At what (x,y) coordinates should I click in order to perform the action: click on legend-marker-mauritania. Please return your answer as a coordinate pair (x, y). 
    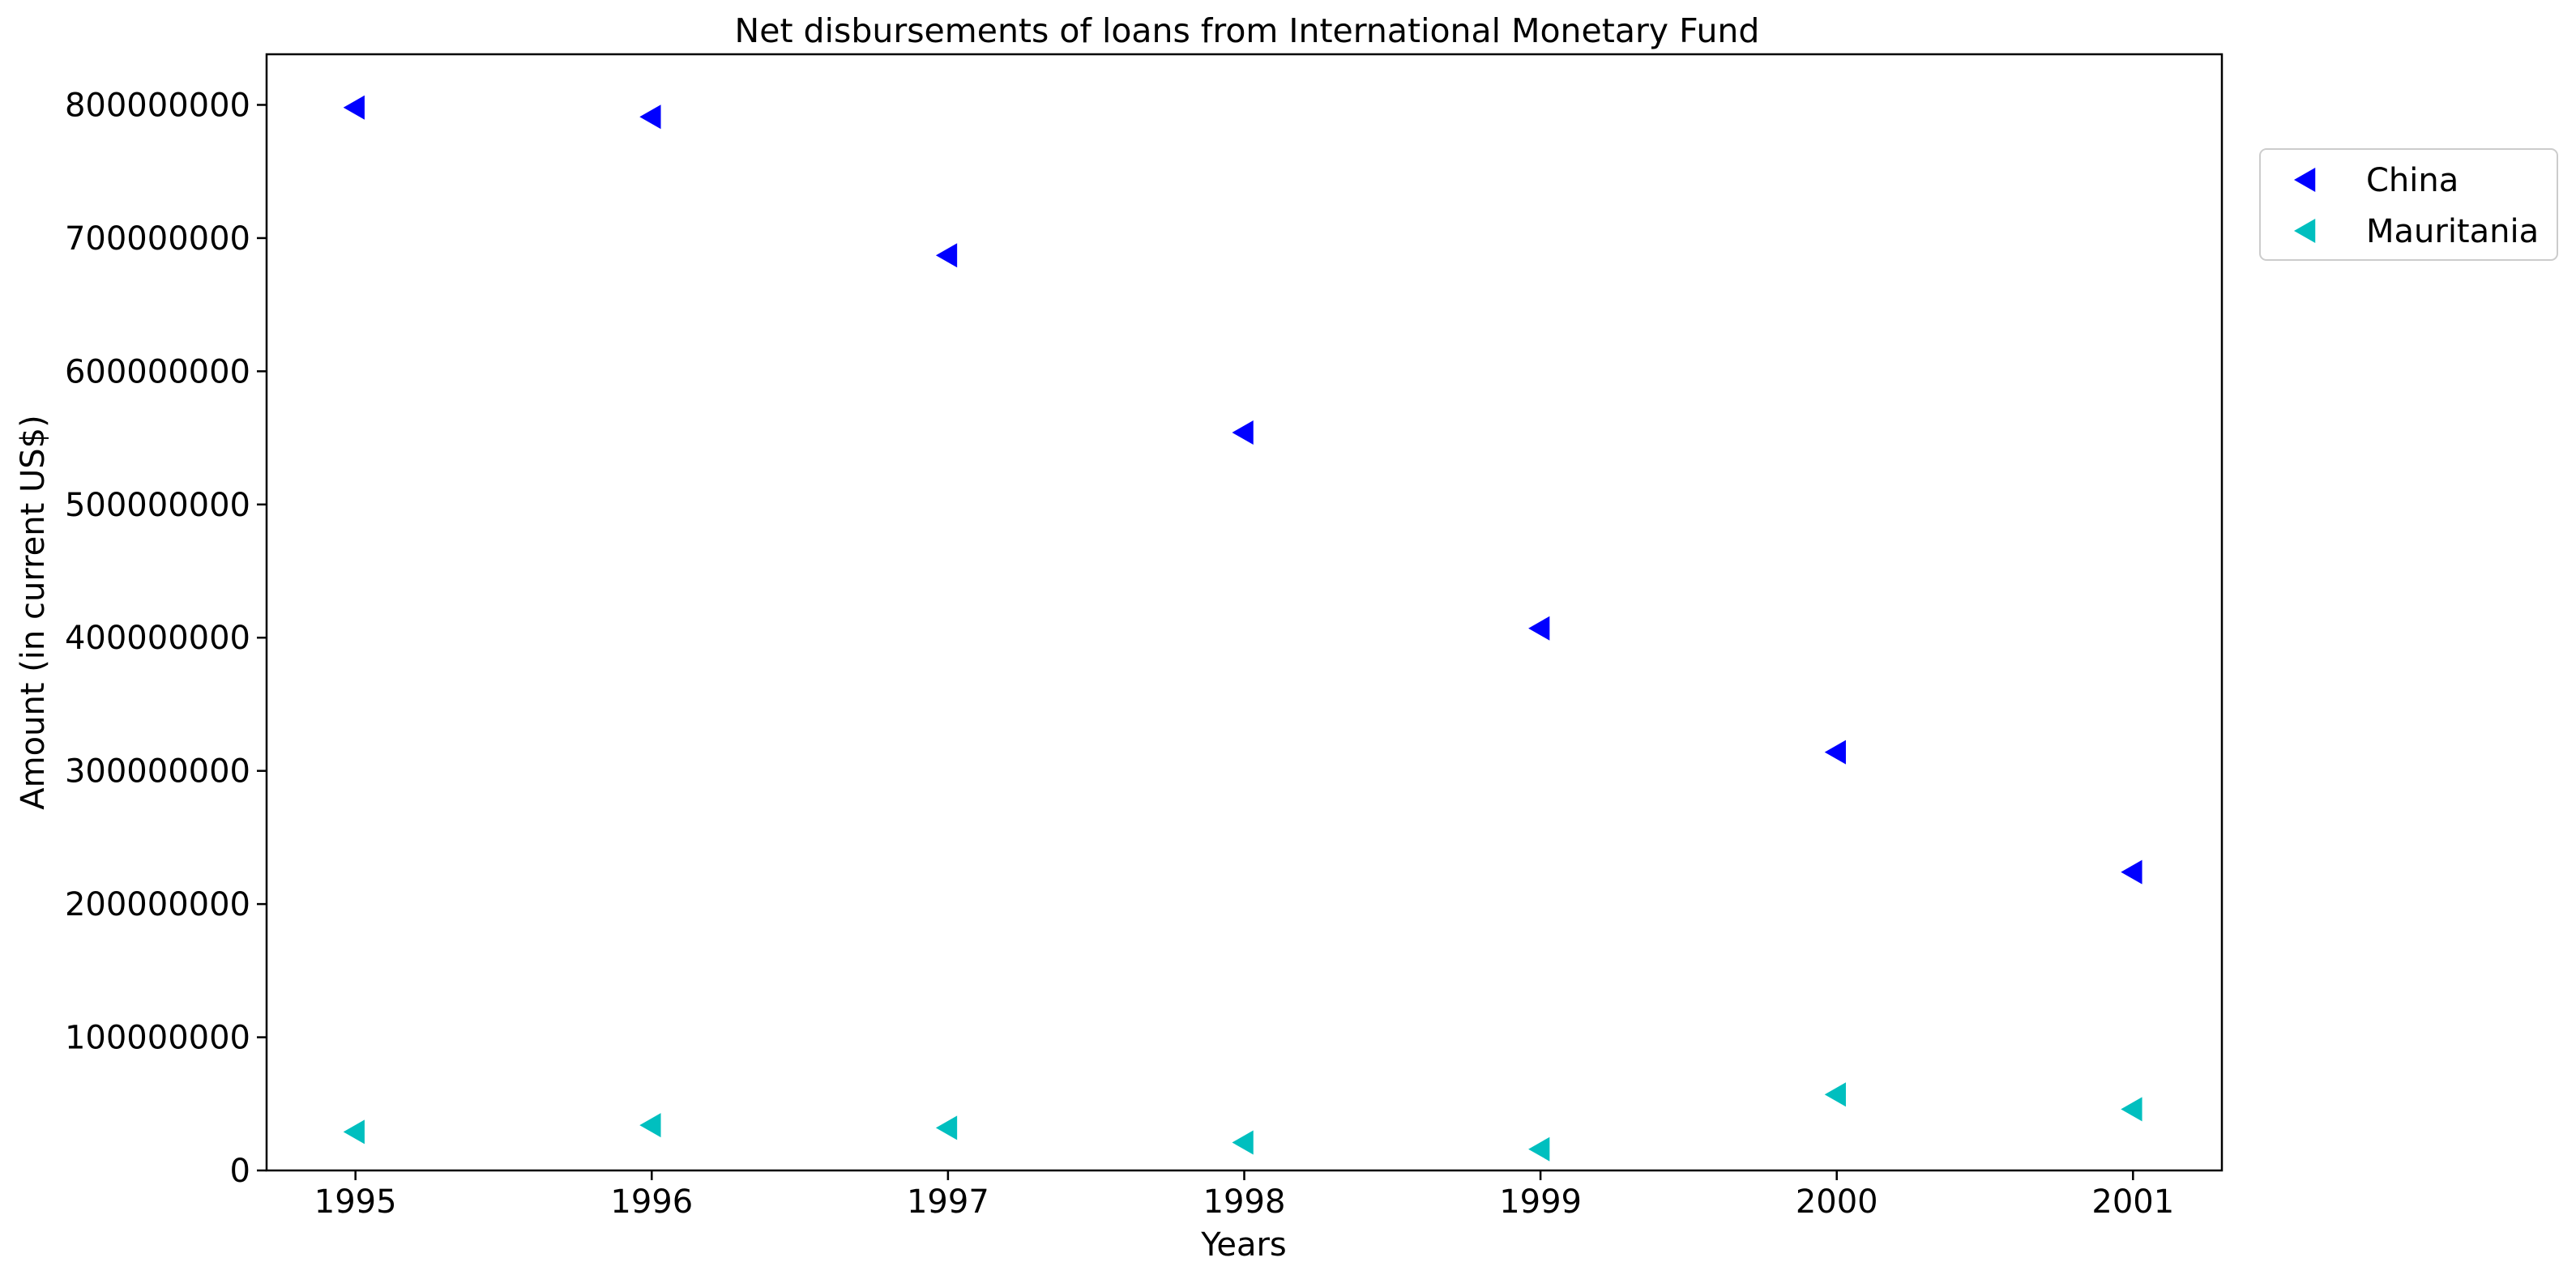
    Looking at the image, I should click on (2305, 231).